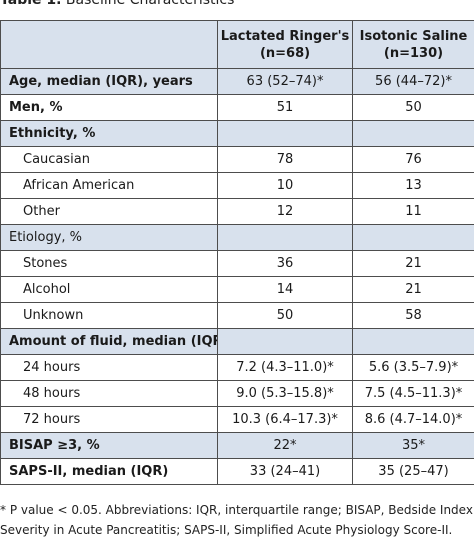 This screenshot has width=474, height=543. Describe the element at coordinates (109, 289) in the screenshot. I see `row-label: Alcohol` at that location.